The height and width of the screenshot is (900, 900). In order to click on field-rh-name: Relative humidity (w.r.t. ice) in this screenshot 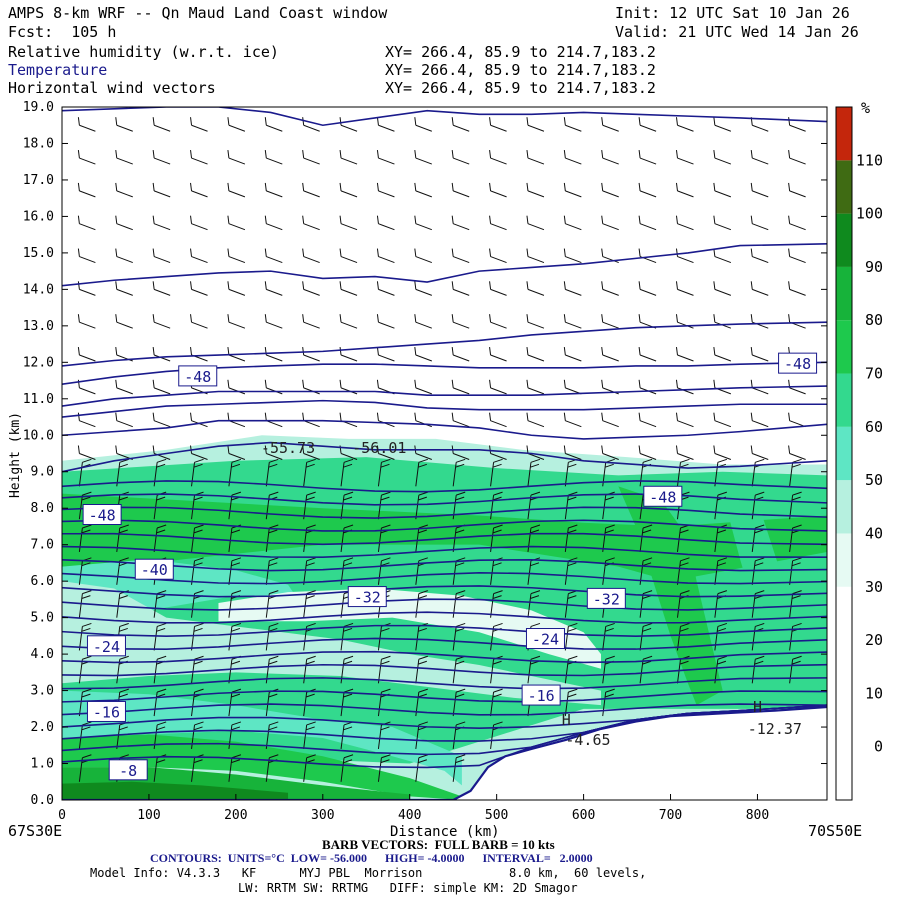, I will do `click(143, 52)`.